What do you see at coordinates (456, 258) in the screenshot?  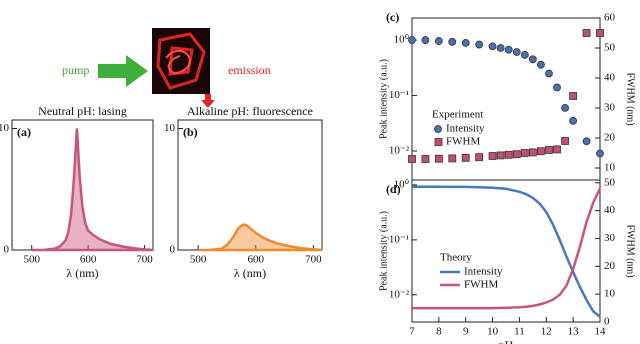 I see `legend-title: Theory` at bounding box center [456, 258].